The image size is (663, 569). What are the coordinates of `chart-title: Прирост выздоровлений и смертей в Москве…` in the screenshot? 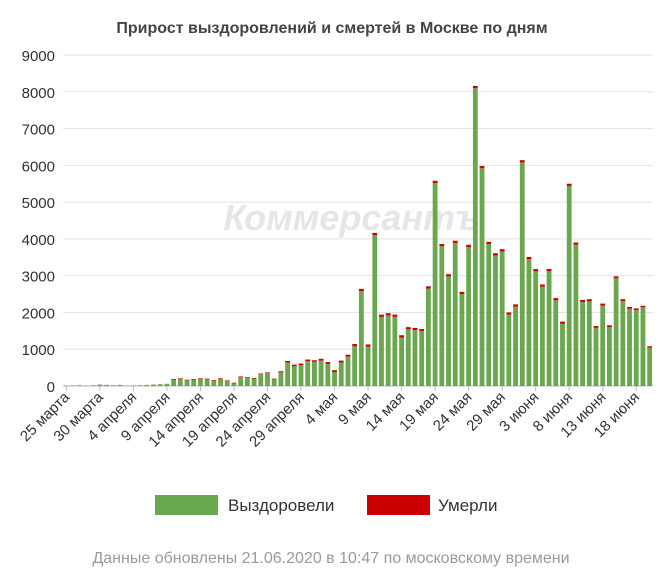 It's located at (331, 28).